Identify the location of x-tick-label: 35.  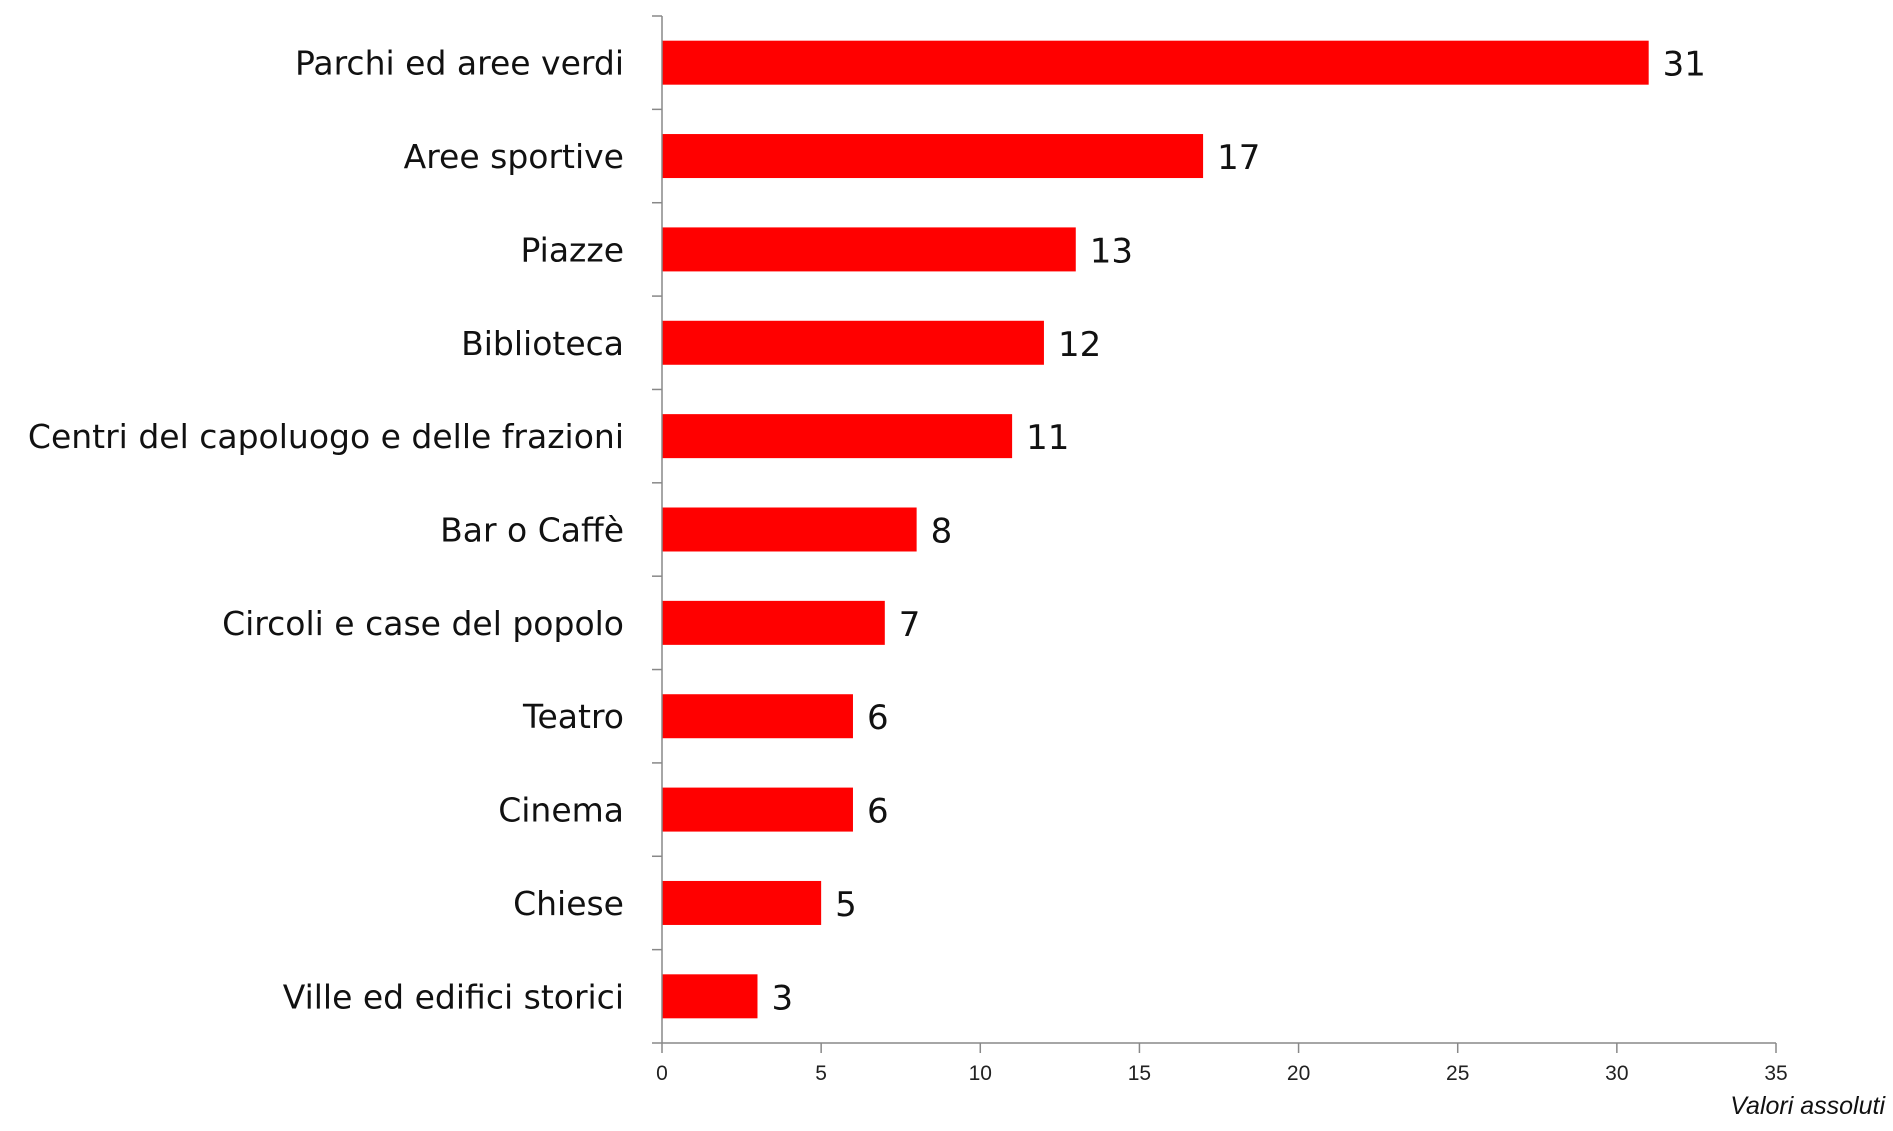
(1775, 1073).